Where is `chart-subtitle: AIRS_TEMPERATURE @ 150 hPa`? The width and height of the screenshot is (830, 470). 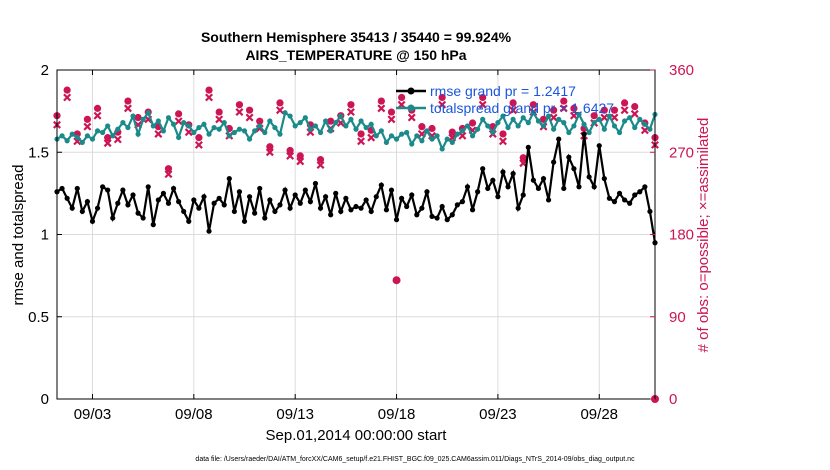
chart-subtitle: AIRS_TEMPERATURE @ 150 hPa is located at coordinates (355, 55).